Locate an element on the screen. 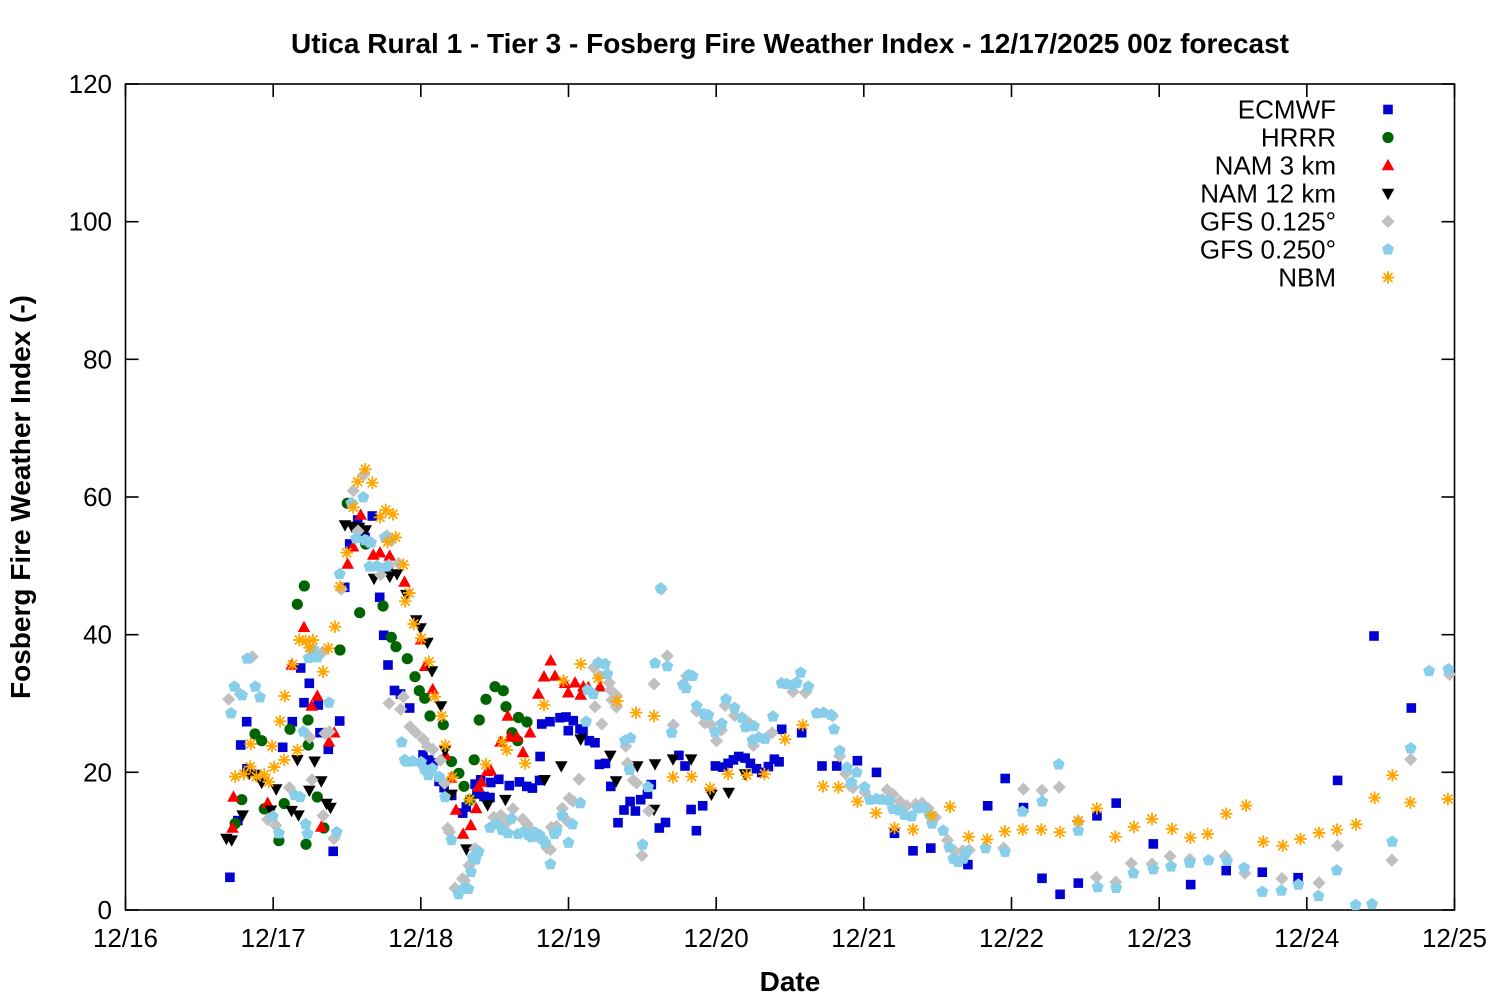  svg-text: NBM is located at coordinates (1307, 278).